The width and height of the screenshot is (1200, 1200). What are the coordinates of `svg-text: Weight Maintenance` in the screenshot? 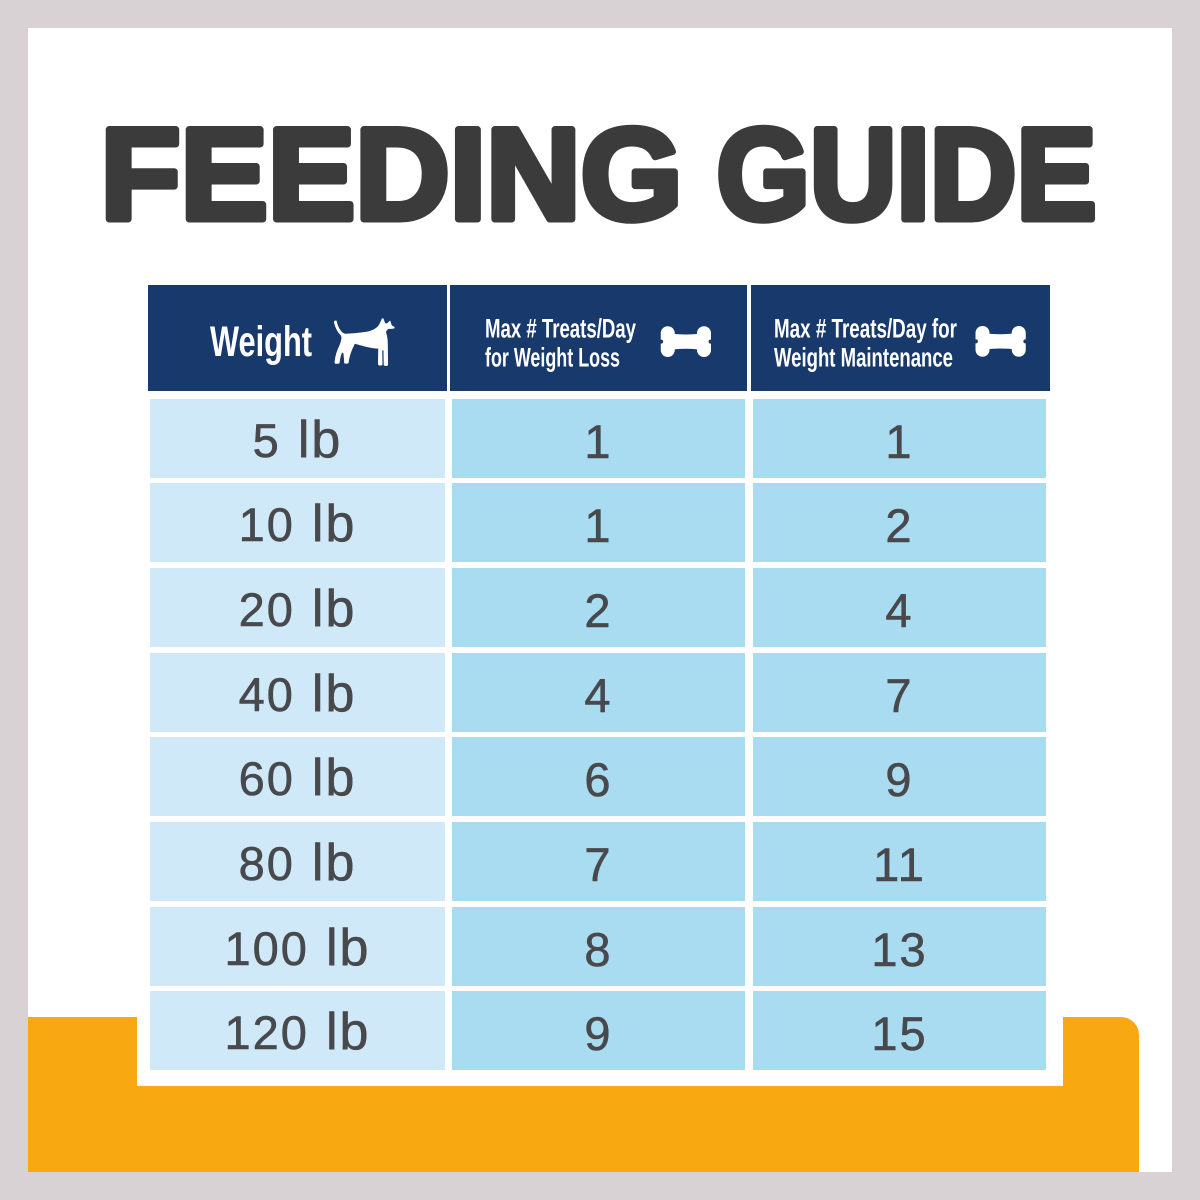 It's located at (863, 358).